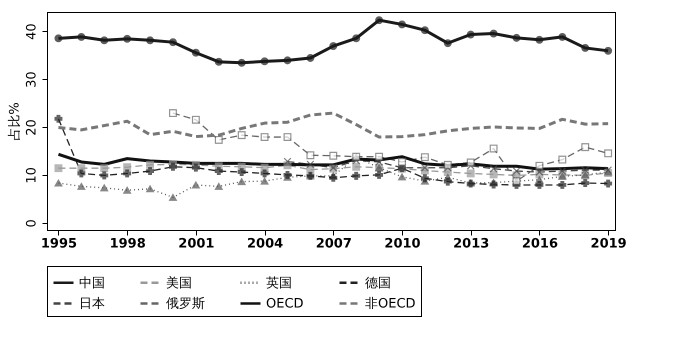 The height and width of the screenshot is (343, 676). I want to click on x-tick-label: 1998, so click(128, 244).